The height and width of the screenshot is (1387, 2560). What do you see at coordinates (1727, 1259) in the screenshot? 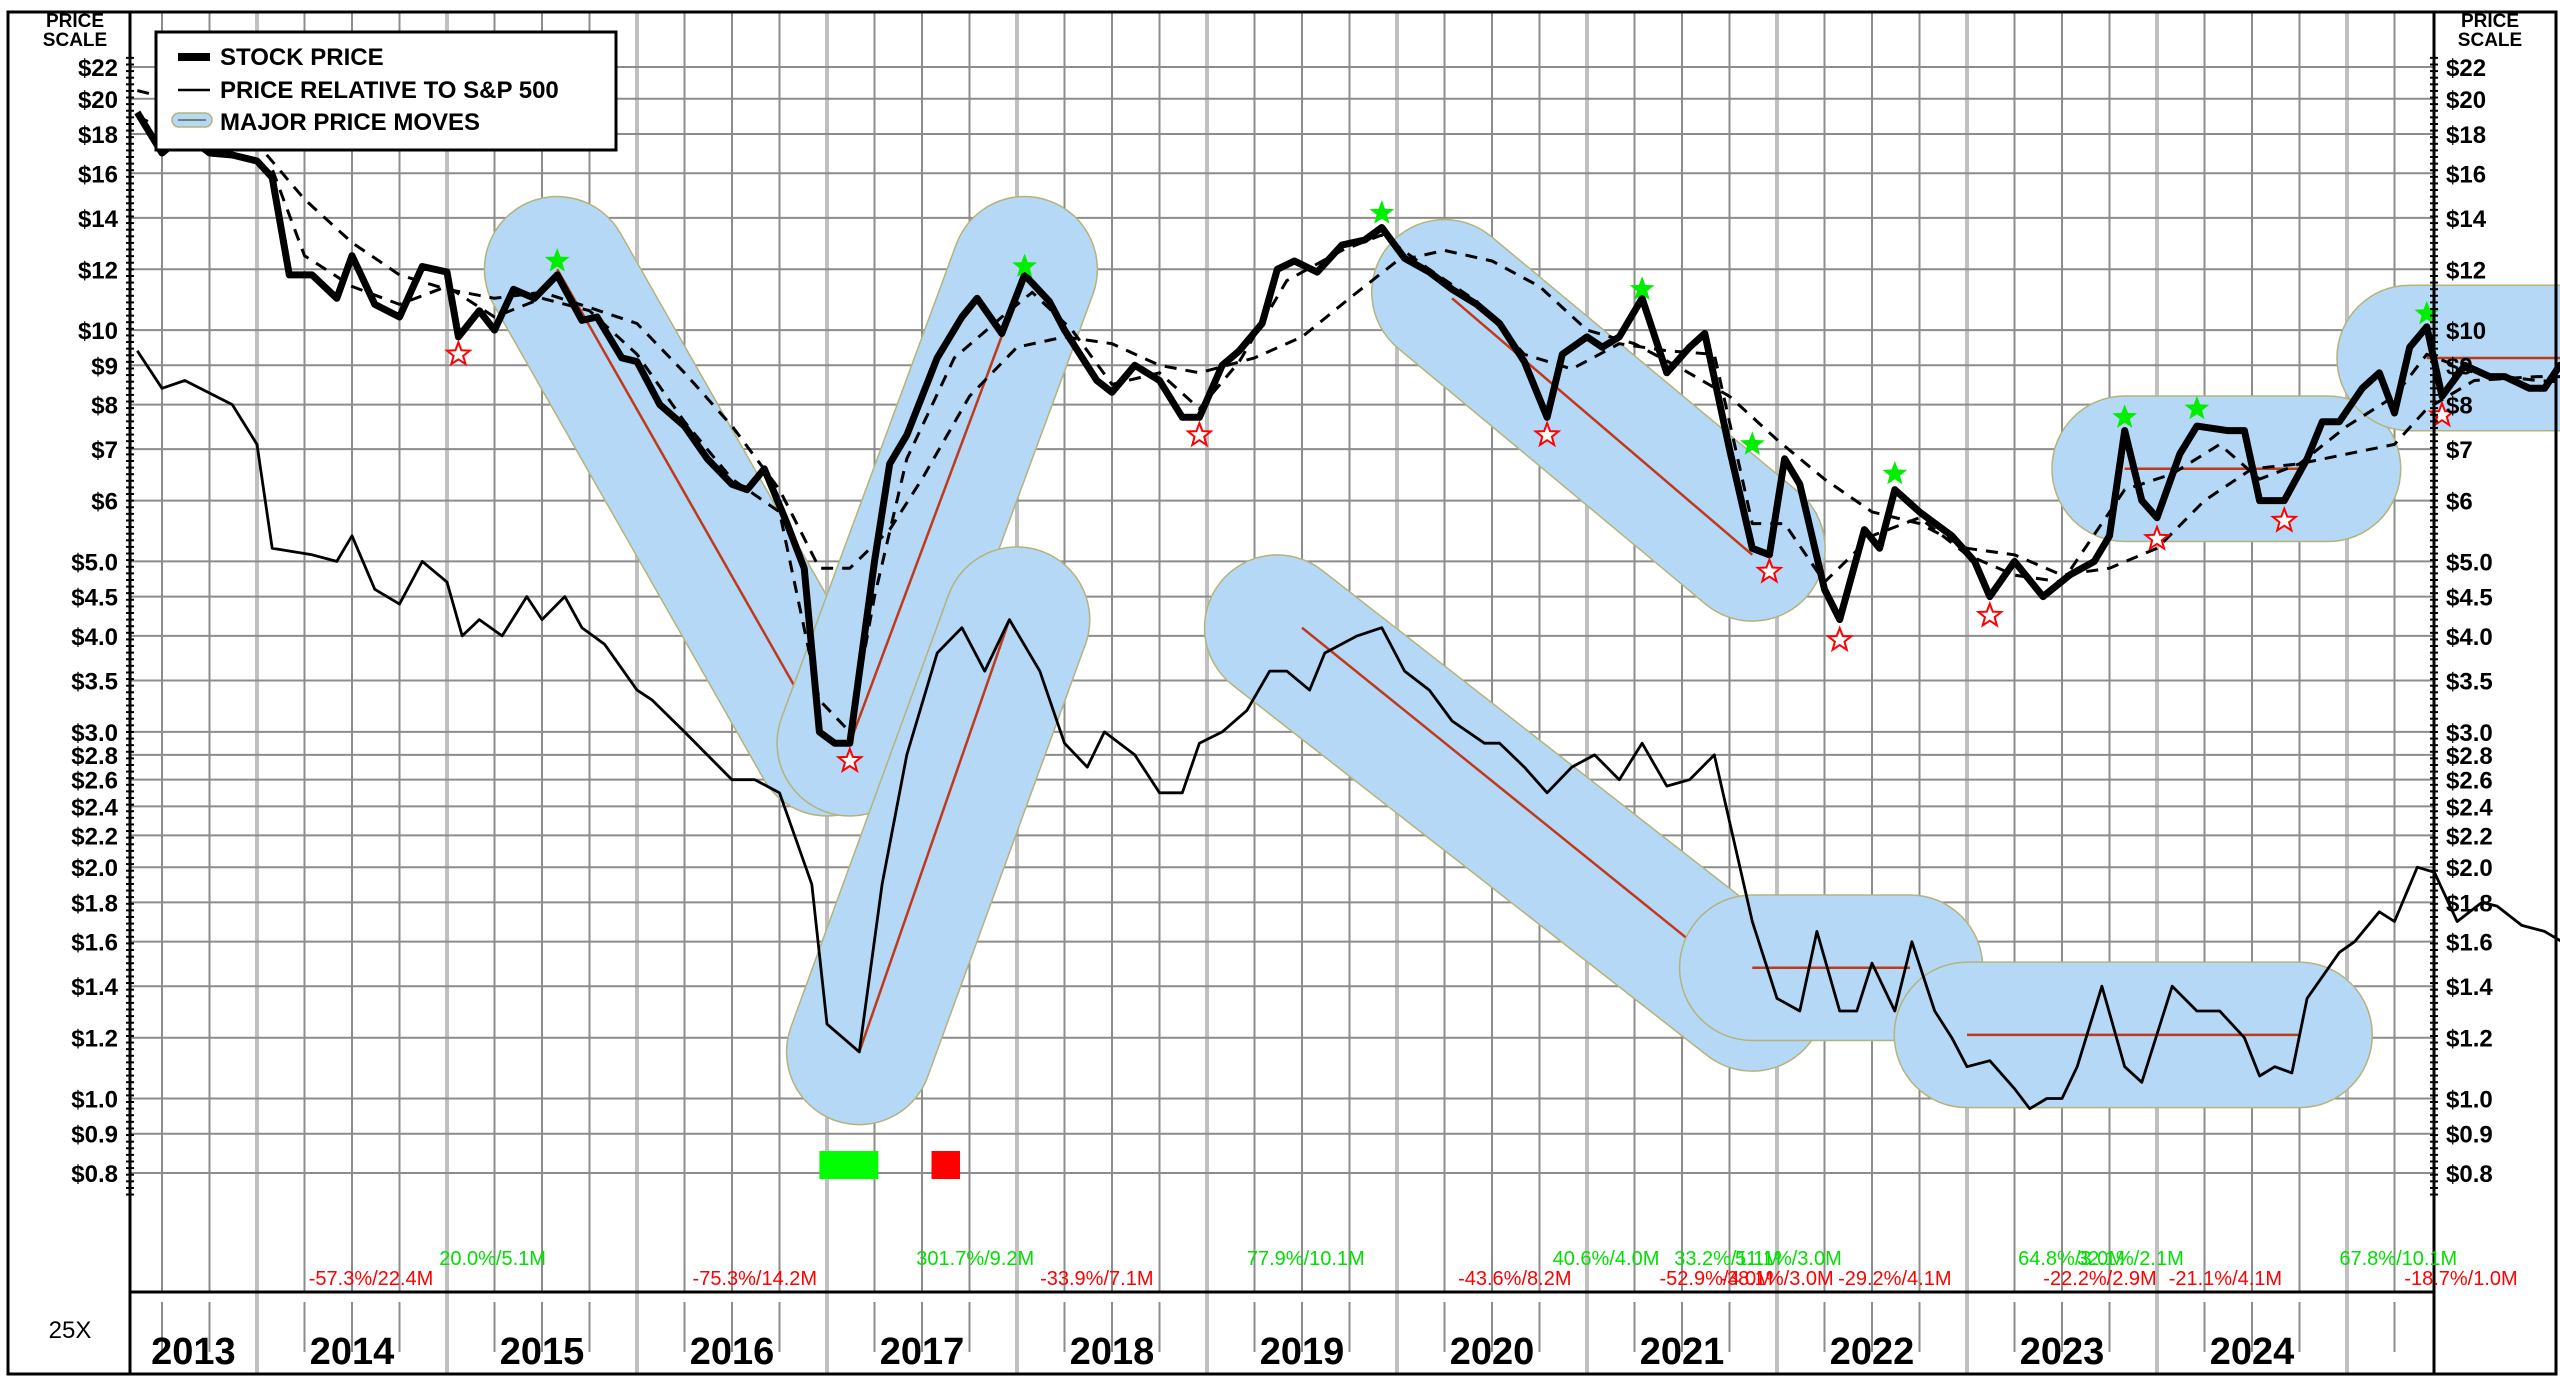
I see `gain-annotation: 33.2%/1.1M` at bounding box center [1727, 1259].